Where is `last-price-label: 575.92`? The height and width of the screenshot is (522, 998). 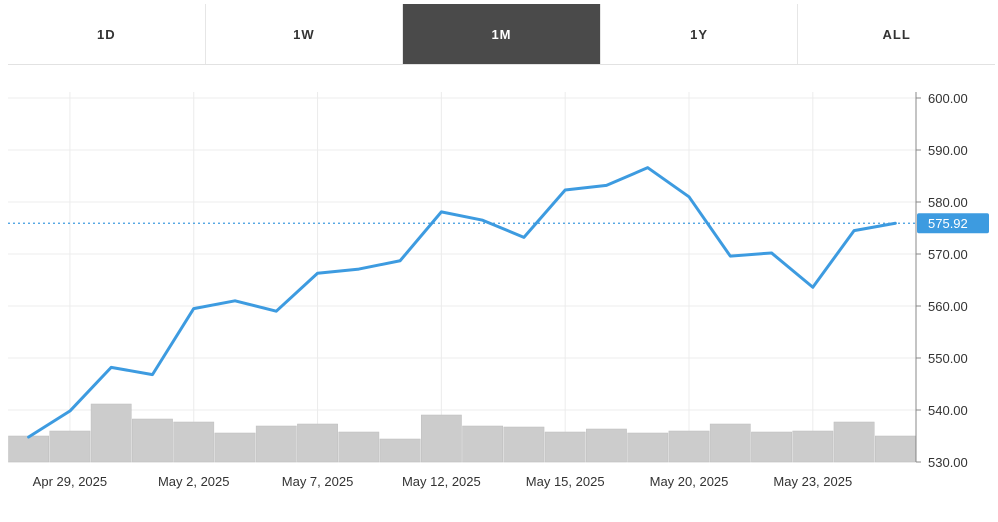
last-price-label: 575.92 is located at coordinates (948, 223).